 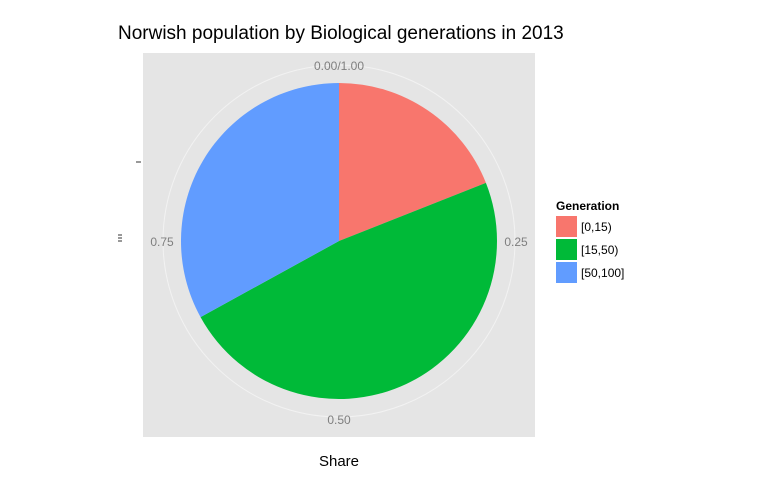 I want to click on legend-item-1: [15,50), so click(x=587, y=249).